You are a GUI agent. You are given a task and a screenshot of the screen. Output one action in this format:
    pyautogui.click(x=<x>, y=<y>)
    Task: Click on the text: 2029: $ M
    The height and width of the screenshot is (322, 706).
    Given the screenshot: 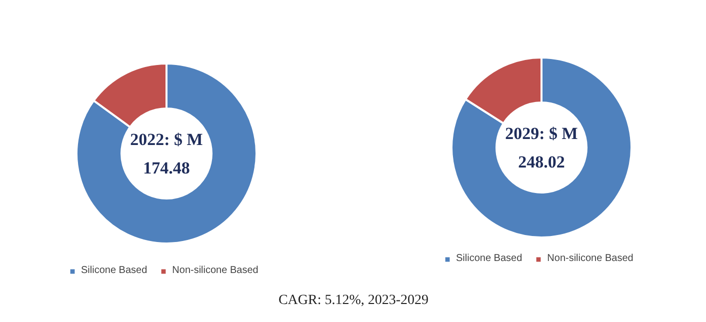 What is the action you would take?
    pyautogui.click(x=541, y=133)
    